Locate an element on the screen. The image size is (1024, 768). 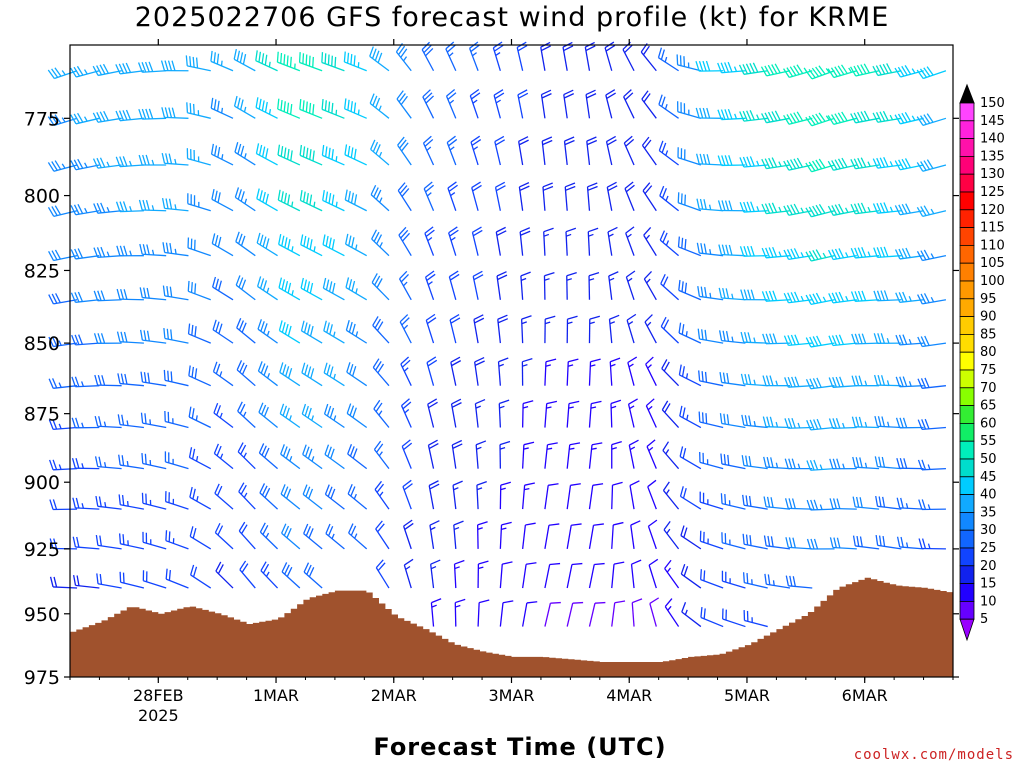
colorbar-label: 130 is located at coordinates (992, 174).